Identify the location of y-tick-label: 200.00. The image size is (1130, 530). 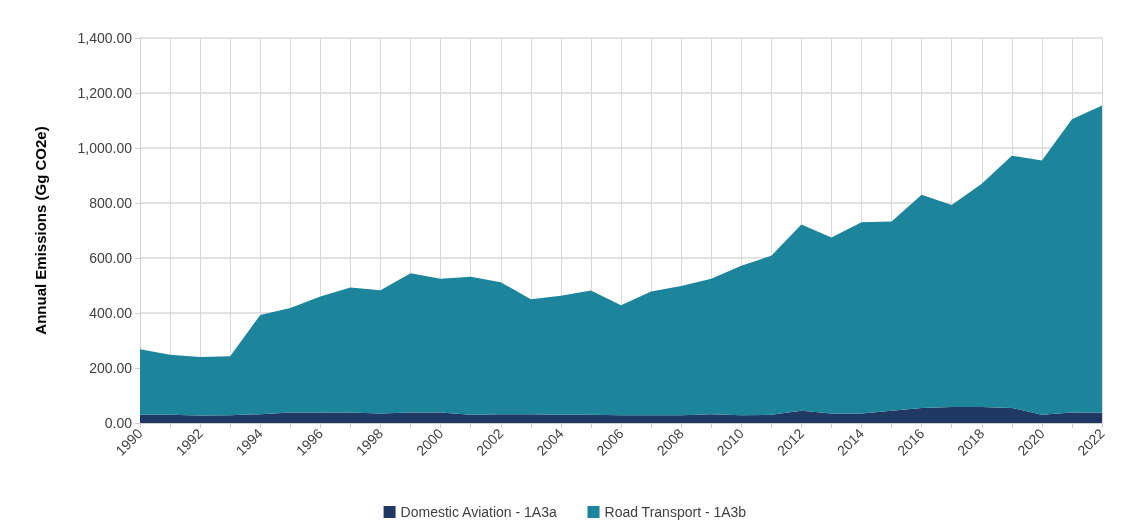
(111, 368).